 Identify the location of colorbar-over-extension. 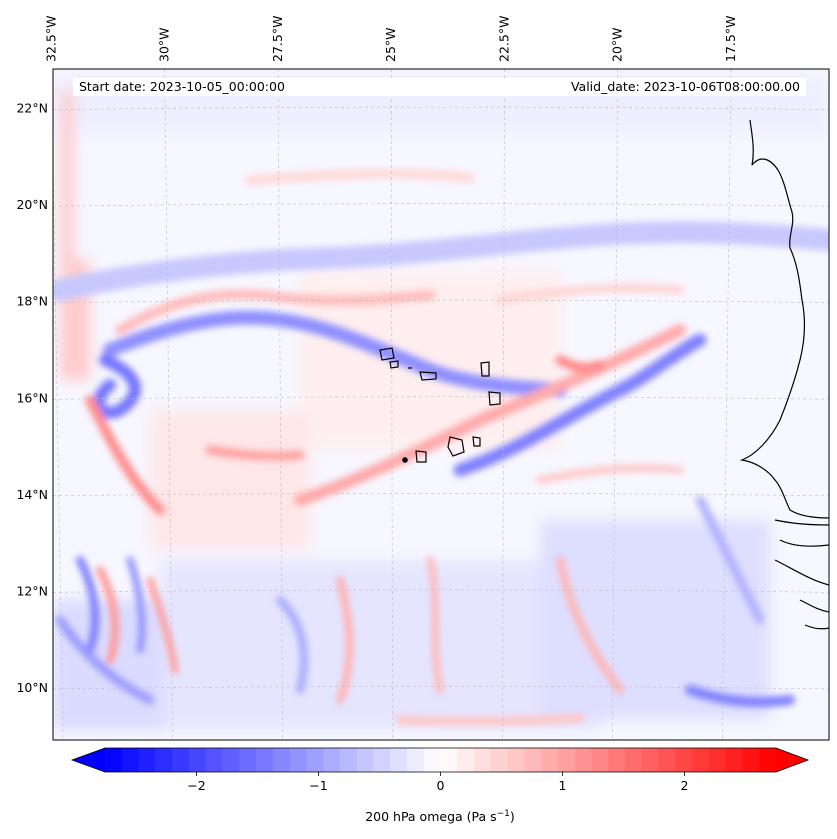
(792, 760).